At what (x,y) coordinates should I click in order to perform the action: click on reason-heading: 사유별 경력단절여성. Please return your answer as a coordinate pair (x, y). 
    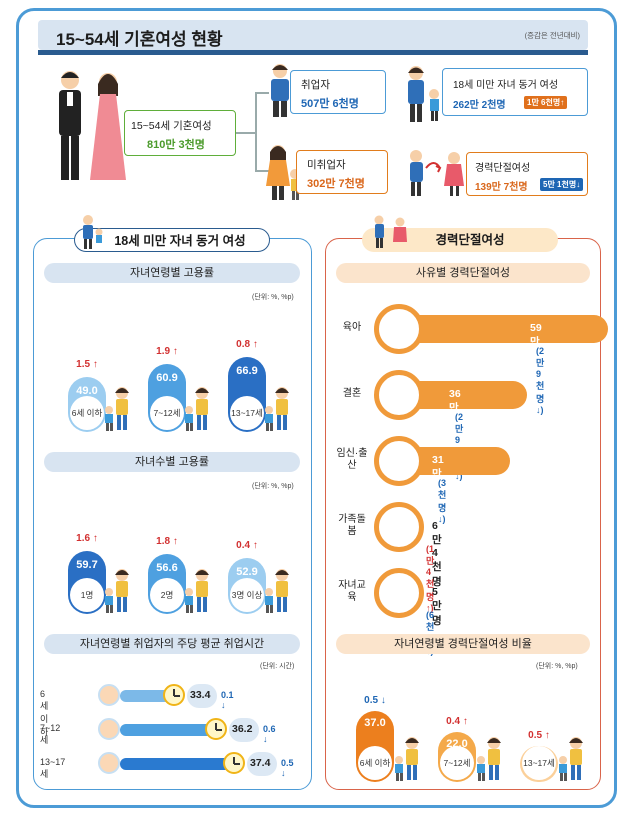
    Looking at the image, I should click on (463, 273).